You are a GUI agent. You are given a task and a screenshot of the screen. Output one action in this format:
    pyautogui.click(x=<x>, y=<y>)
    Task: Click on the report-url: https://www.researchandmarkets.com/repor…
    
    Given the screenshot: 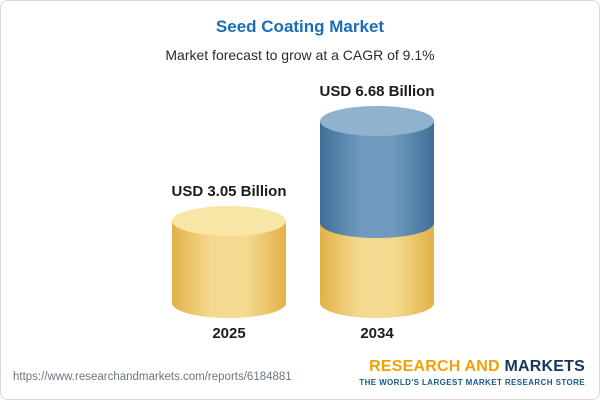 What is the action you would take?
    pyautogui.click(x=152, y=377)
    